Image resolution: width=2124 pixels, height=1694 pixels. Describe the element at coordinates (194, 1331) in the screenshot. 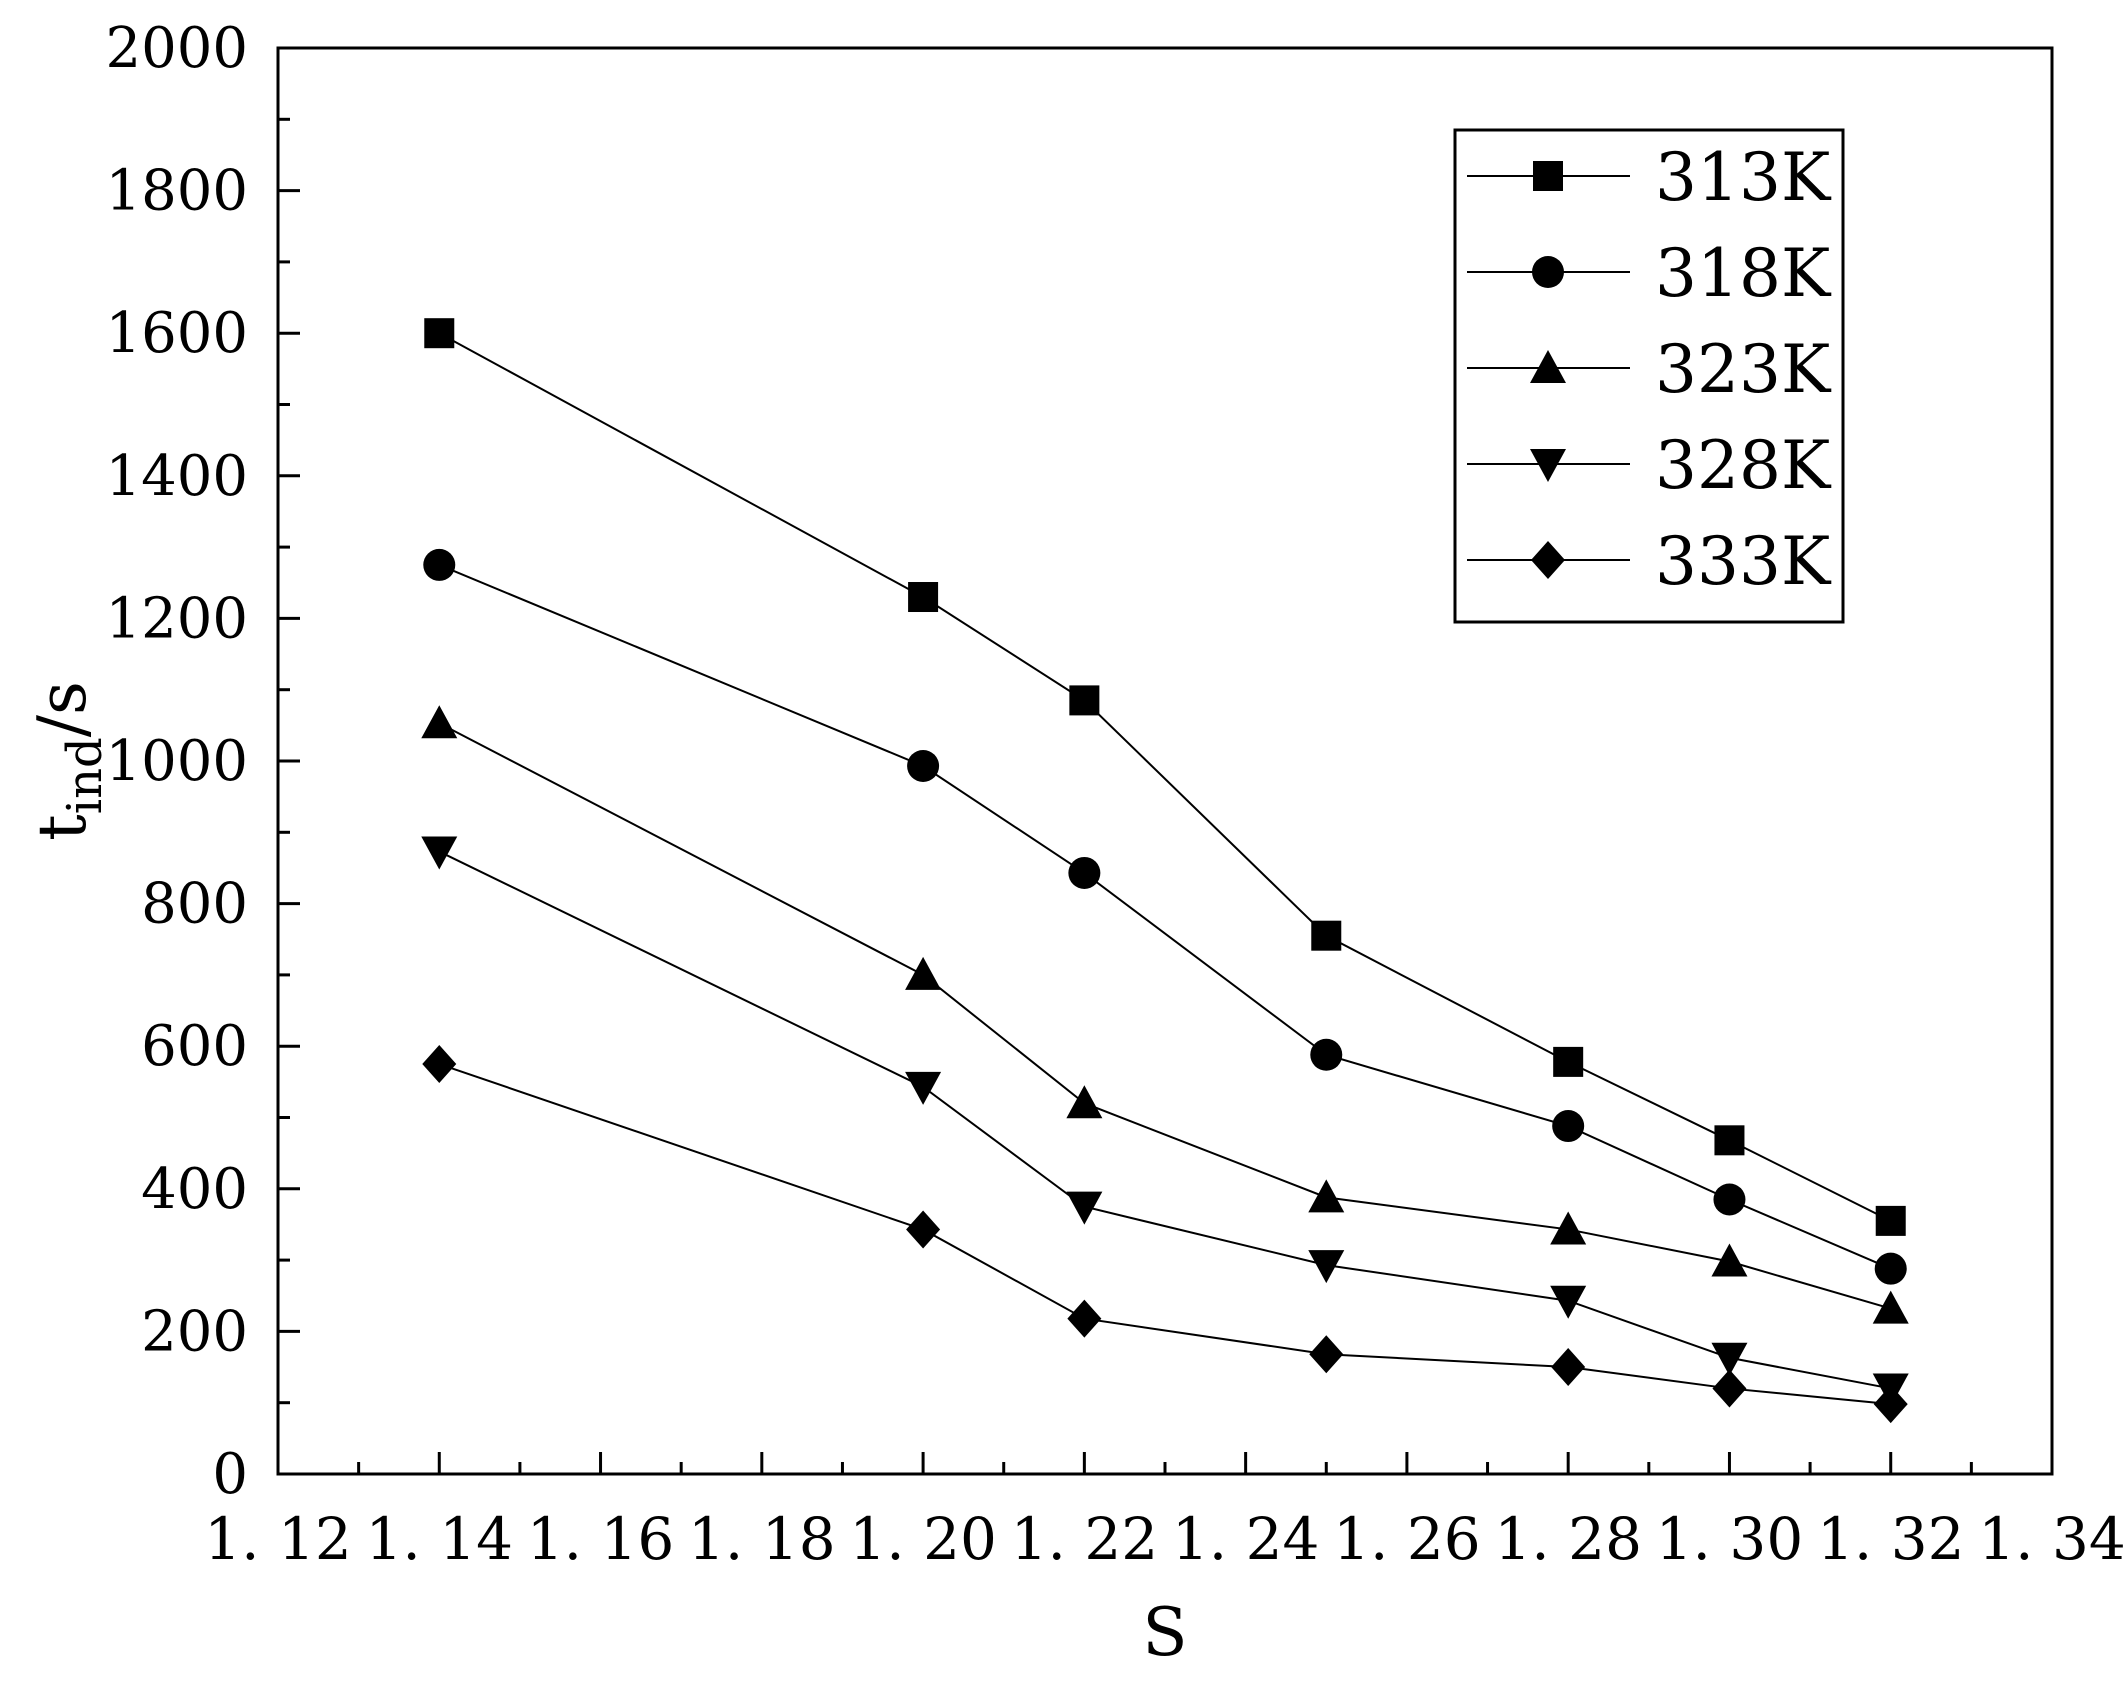

I see `y-tick-label: 200` at that location.